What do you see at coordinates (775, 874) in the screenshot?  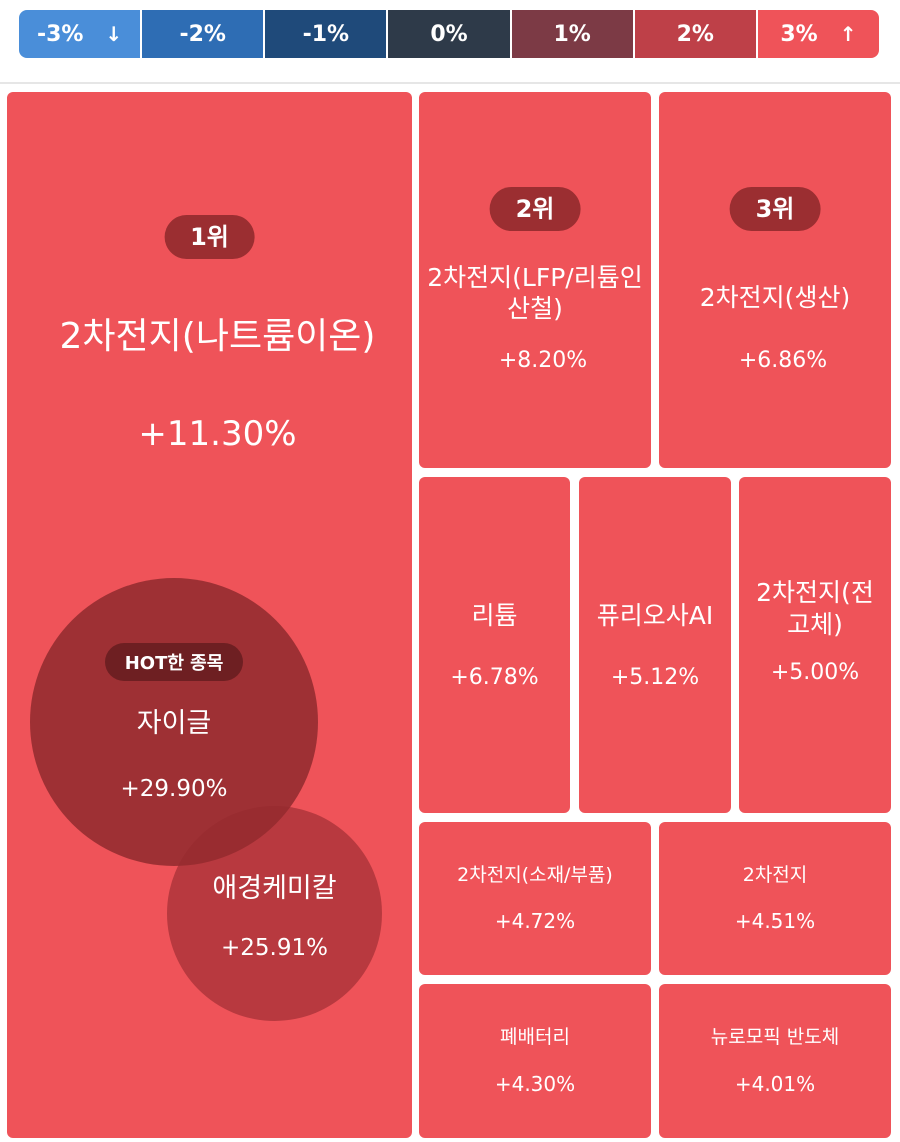 I see `theme-name: 2차전지` at bounding box center [775, 874].